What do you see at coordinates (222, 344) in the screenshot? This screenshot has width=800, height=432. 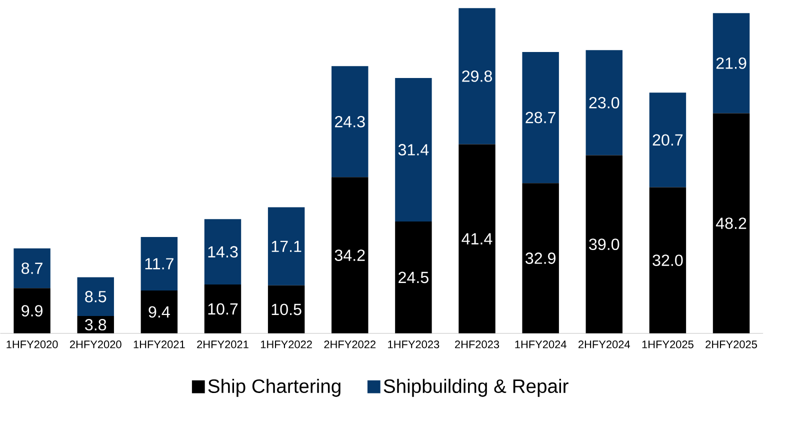 I see `x-tick-label: 2HFY2021` at bounding box center [222, 344].